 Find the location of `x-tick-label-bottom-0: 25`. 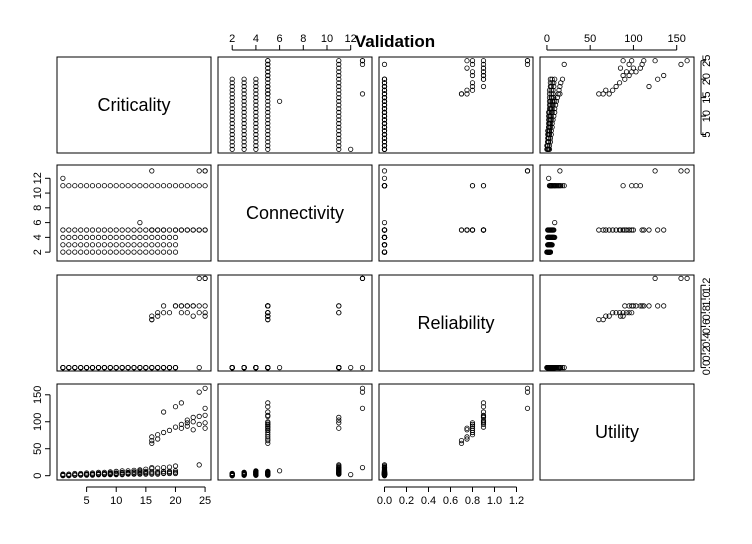

x-tick-label-bottom-0: 25 is located at coordinates (205, 501).